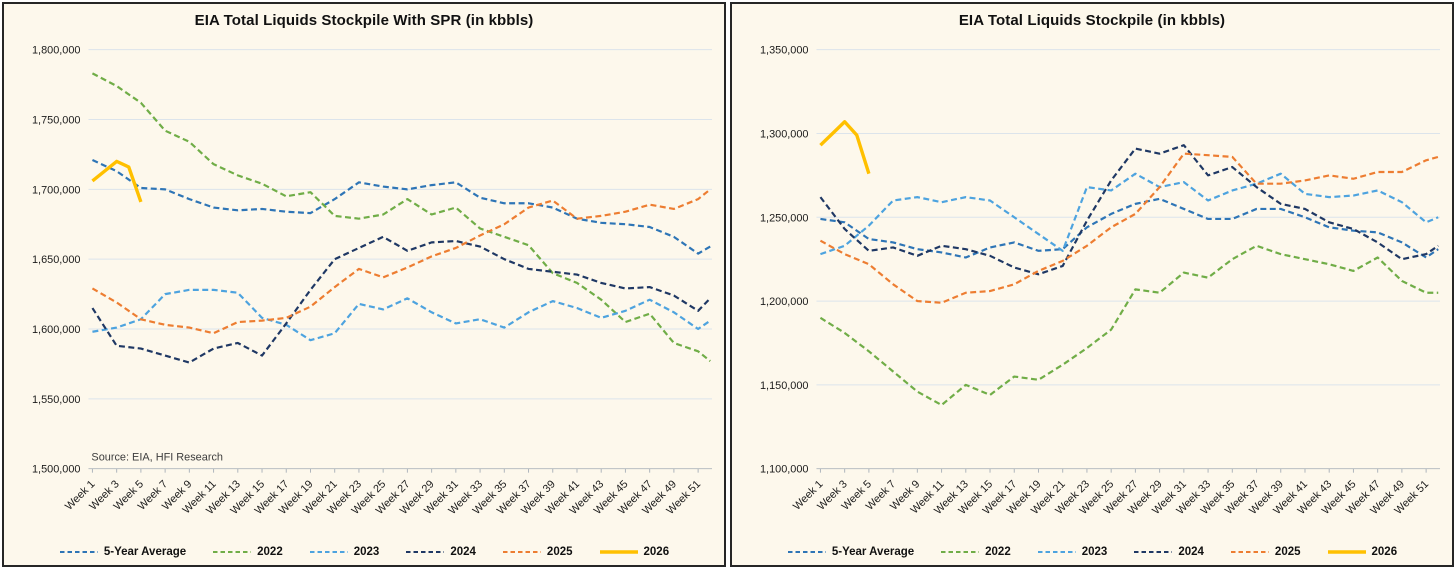  I want to click on y-tick-label: 1,300,000, so click(784, 134).